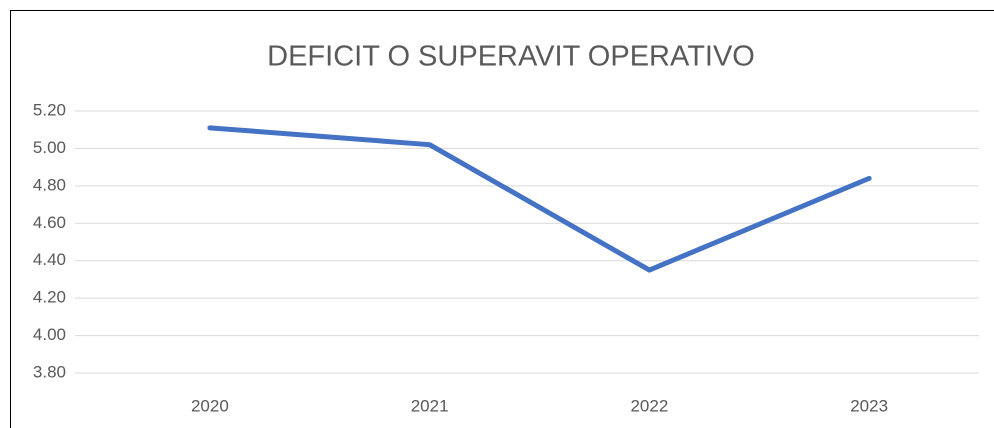 This screenshot has width=994, height=428. What do you see at coordinates (49, 147) in the screenshot?
I see `y-tick-label: 5.00` at bounding box center [49, 147].